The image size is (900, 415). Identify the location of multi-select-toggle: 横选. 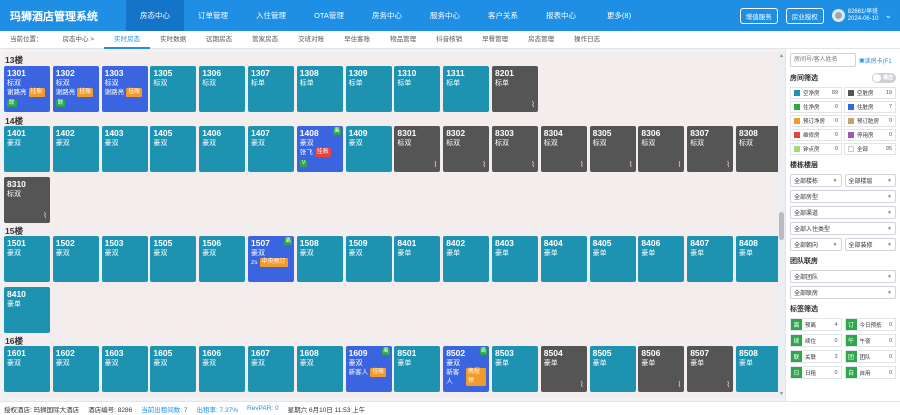
(884, 78).